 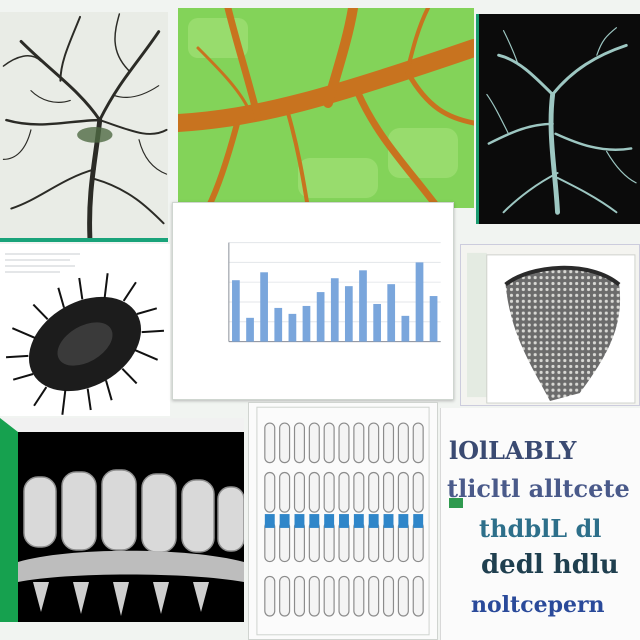 I want to click on poster-line-3: thdblL dl, so click(x=540, y=528).